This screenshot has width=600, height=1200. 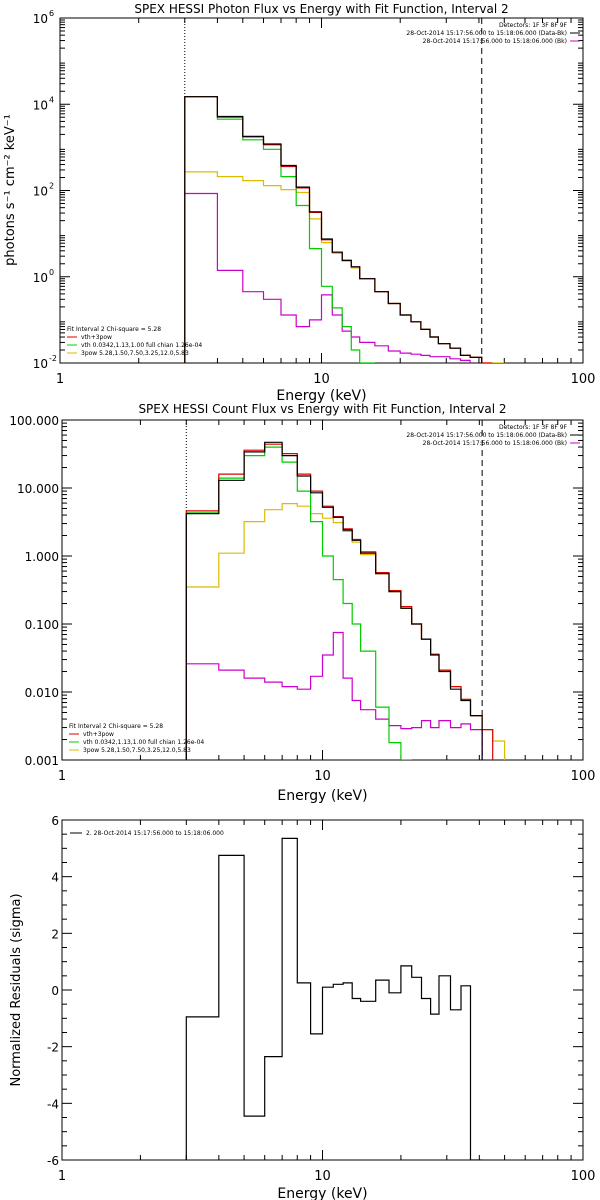 What do you see at coordinates (51, 272) in the screenshot?
I see `y-tick-exponent: 0` at bounding box center [51, 272].